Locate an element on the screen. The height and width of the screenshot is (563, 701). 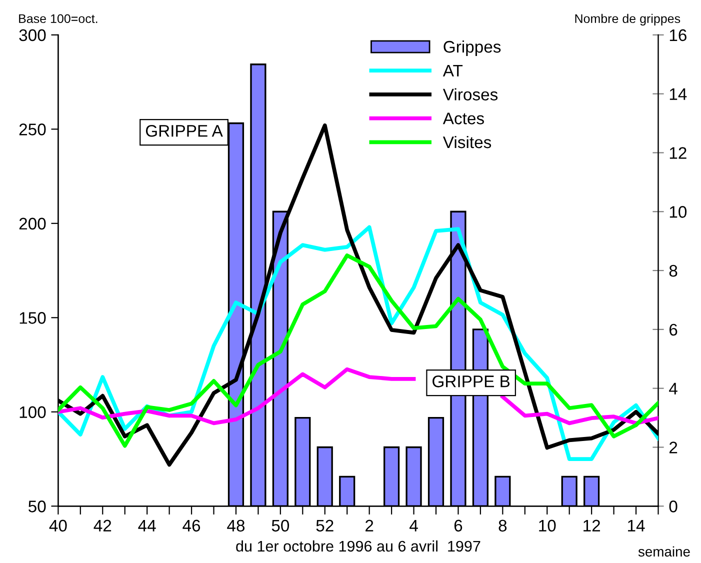
legend-label: Grippes is located at coordinates (472, 48).